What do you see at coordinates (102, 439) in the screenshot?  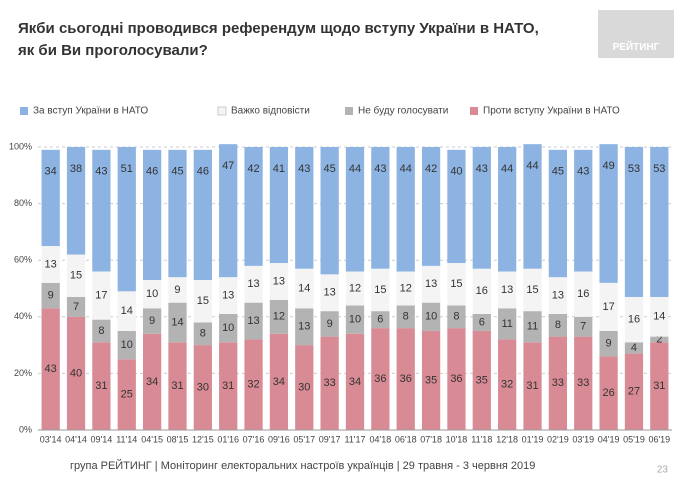 I see `x-tick-label: 09'14` at bounding box center [102, 439].